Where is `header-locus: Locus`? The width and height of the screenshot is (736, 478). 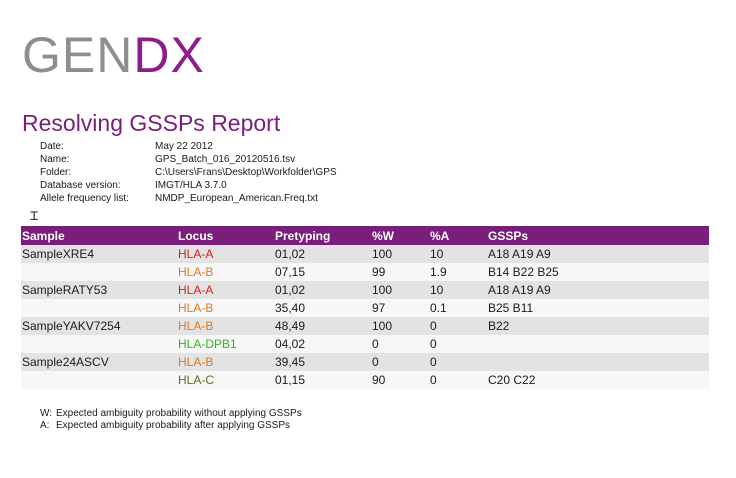
header-locus: Locus is located at coordinates (225, 235).